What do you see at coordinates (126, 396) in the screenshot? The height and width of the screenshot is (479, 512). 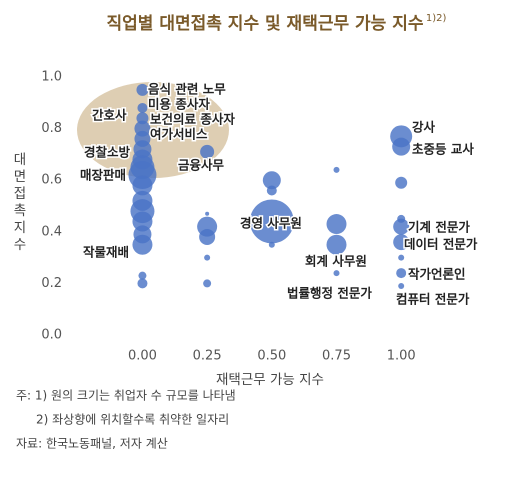 I see `note: 주: 1) 원의 크기는 취업자 수 규모를 나타냄` at bounding box center [126, 396].